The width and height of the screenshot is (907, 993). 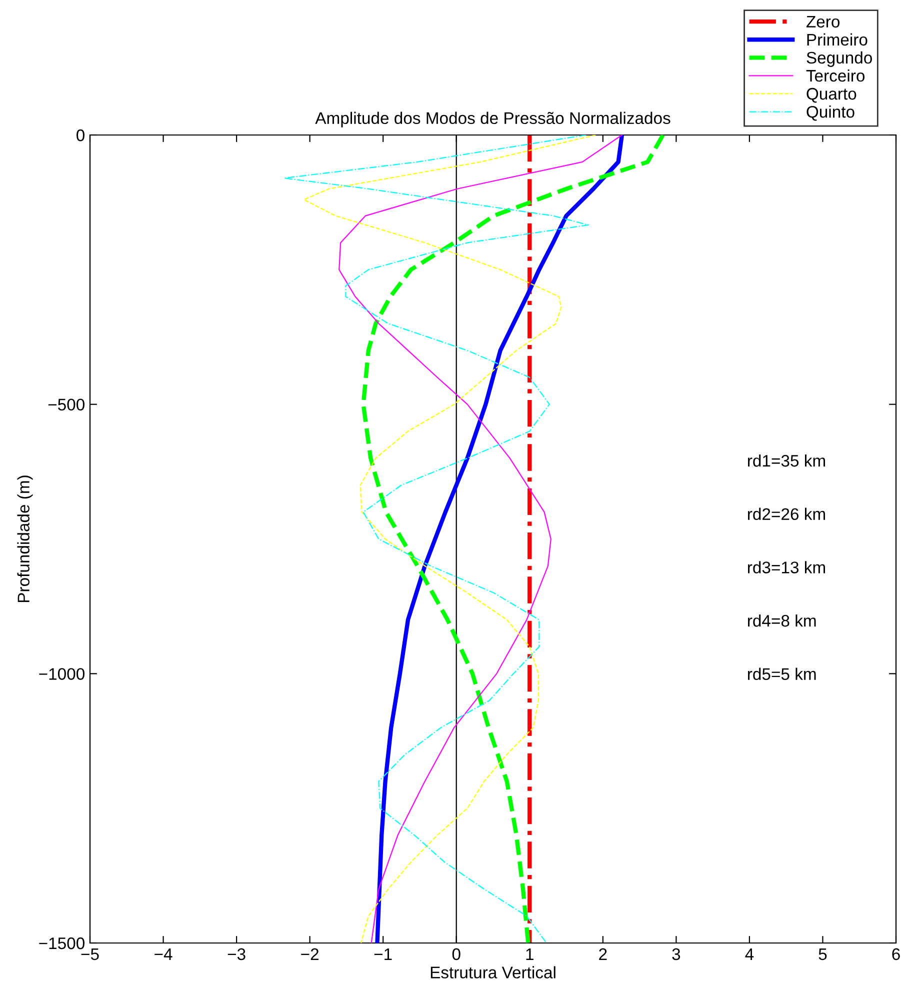 I want to click on x-tick-label: −1, so click(x=383, y=954).